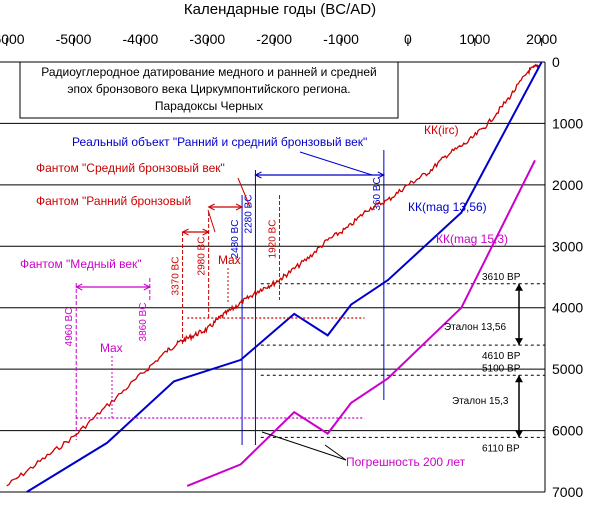  What do you see at coordinates (567, 277) in the screenshot?
I see `y-axis-ticks: 0 1000 2000 3000 4000 5000 6000 7000` at bounding box center [567, 277].